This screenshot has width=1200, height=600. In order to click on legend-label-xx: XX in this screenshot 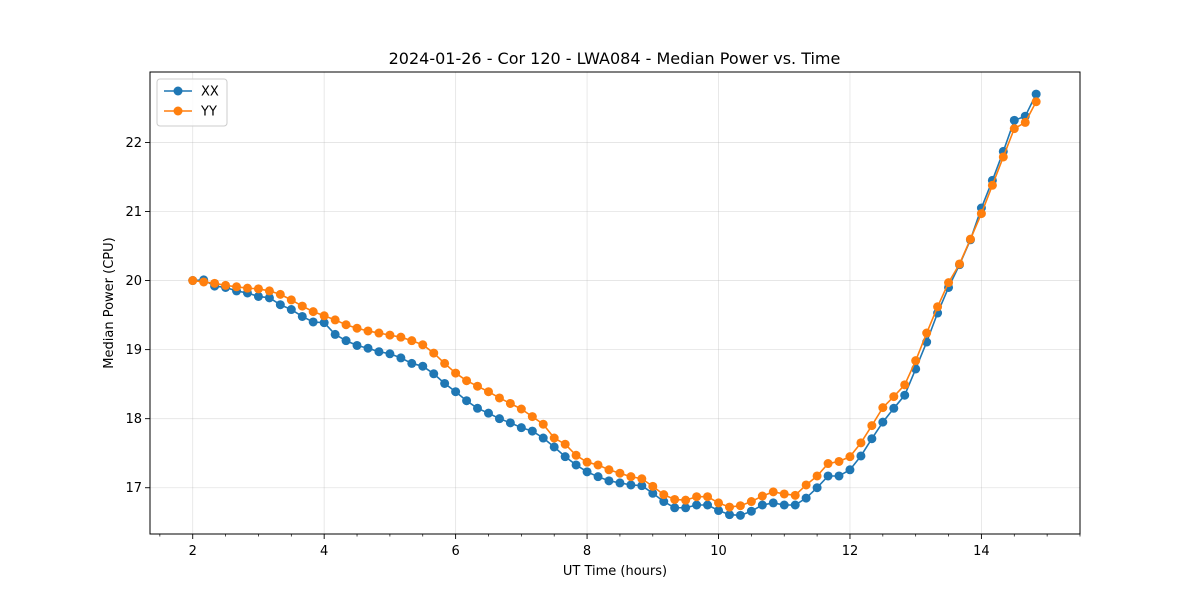, I will do `click(210, 92)`.